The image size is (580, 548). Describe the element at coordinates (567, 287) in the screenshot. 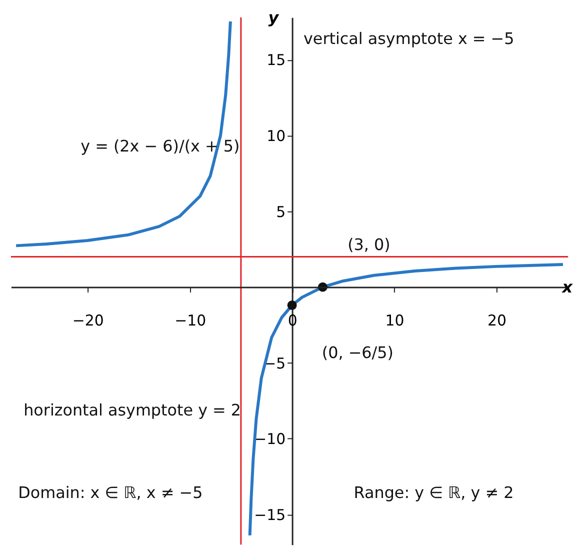

I see `x-axis-title: x` at that location.